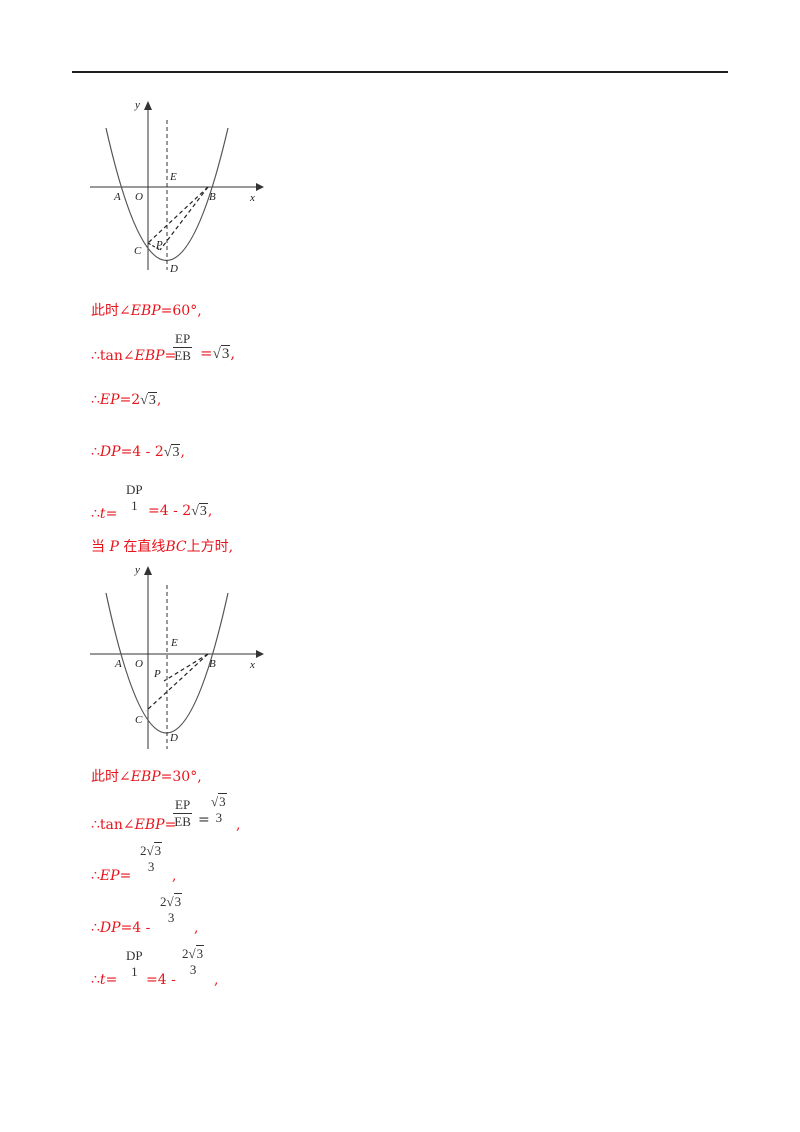  I want to click on tan-result-1: =√3,, so click(218, 353).